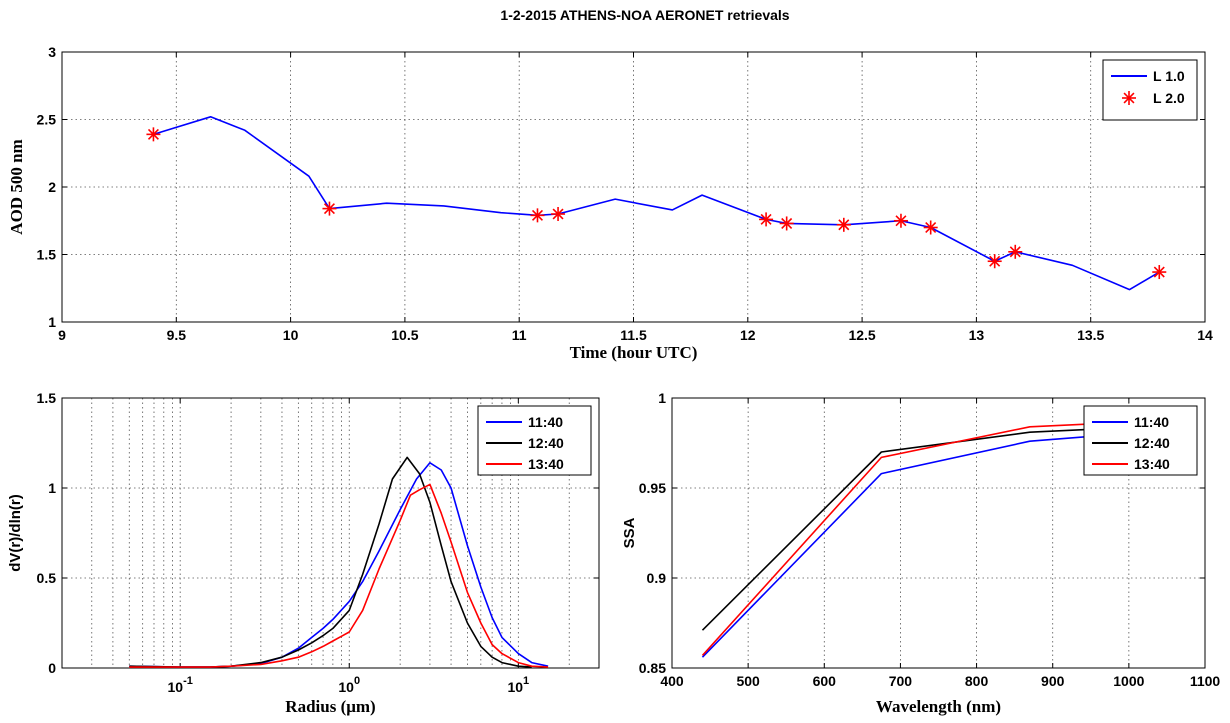 Image resolution: width=1230 pixels, height=723 pixels. Describe the element at coordinates (672, 681) in the screenshot. I see `x-tick-label: 400` at that location.